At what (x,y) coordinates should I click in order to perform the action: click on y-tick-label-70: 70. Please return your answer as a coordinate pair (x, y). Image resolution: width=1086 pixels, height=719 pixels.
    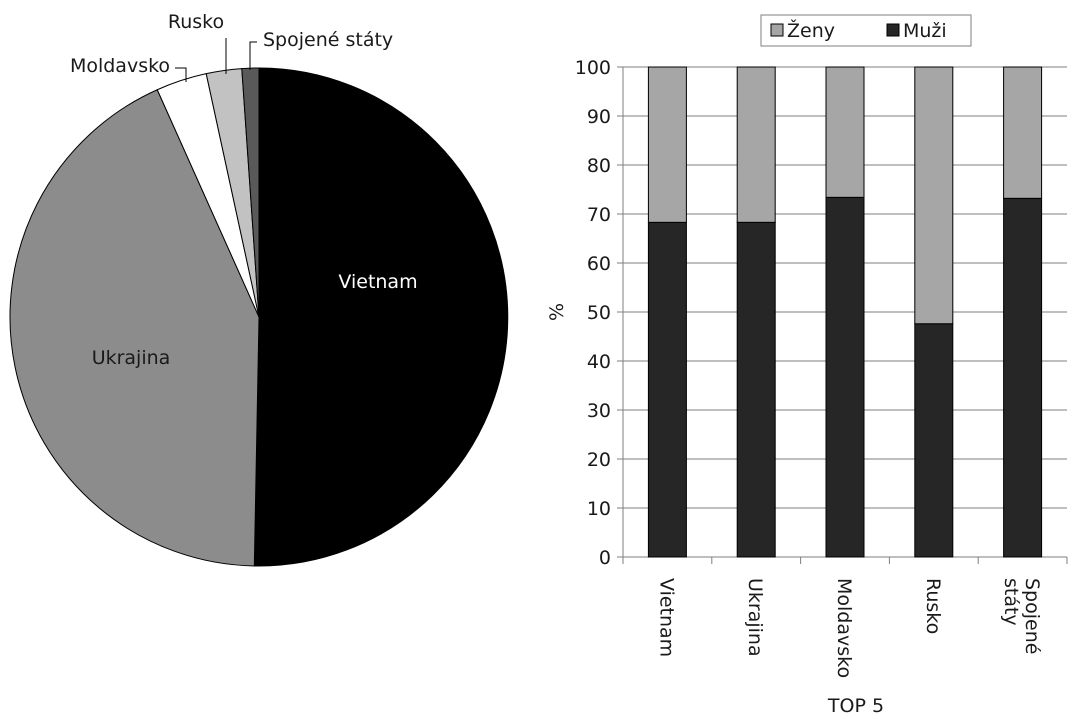
    Looking at the image, I should click on (599, 215).